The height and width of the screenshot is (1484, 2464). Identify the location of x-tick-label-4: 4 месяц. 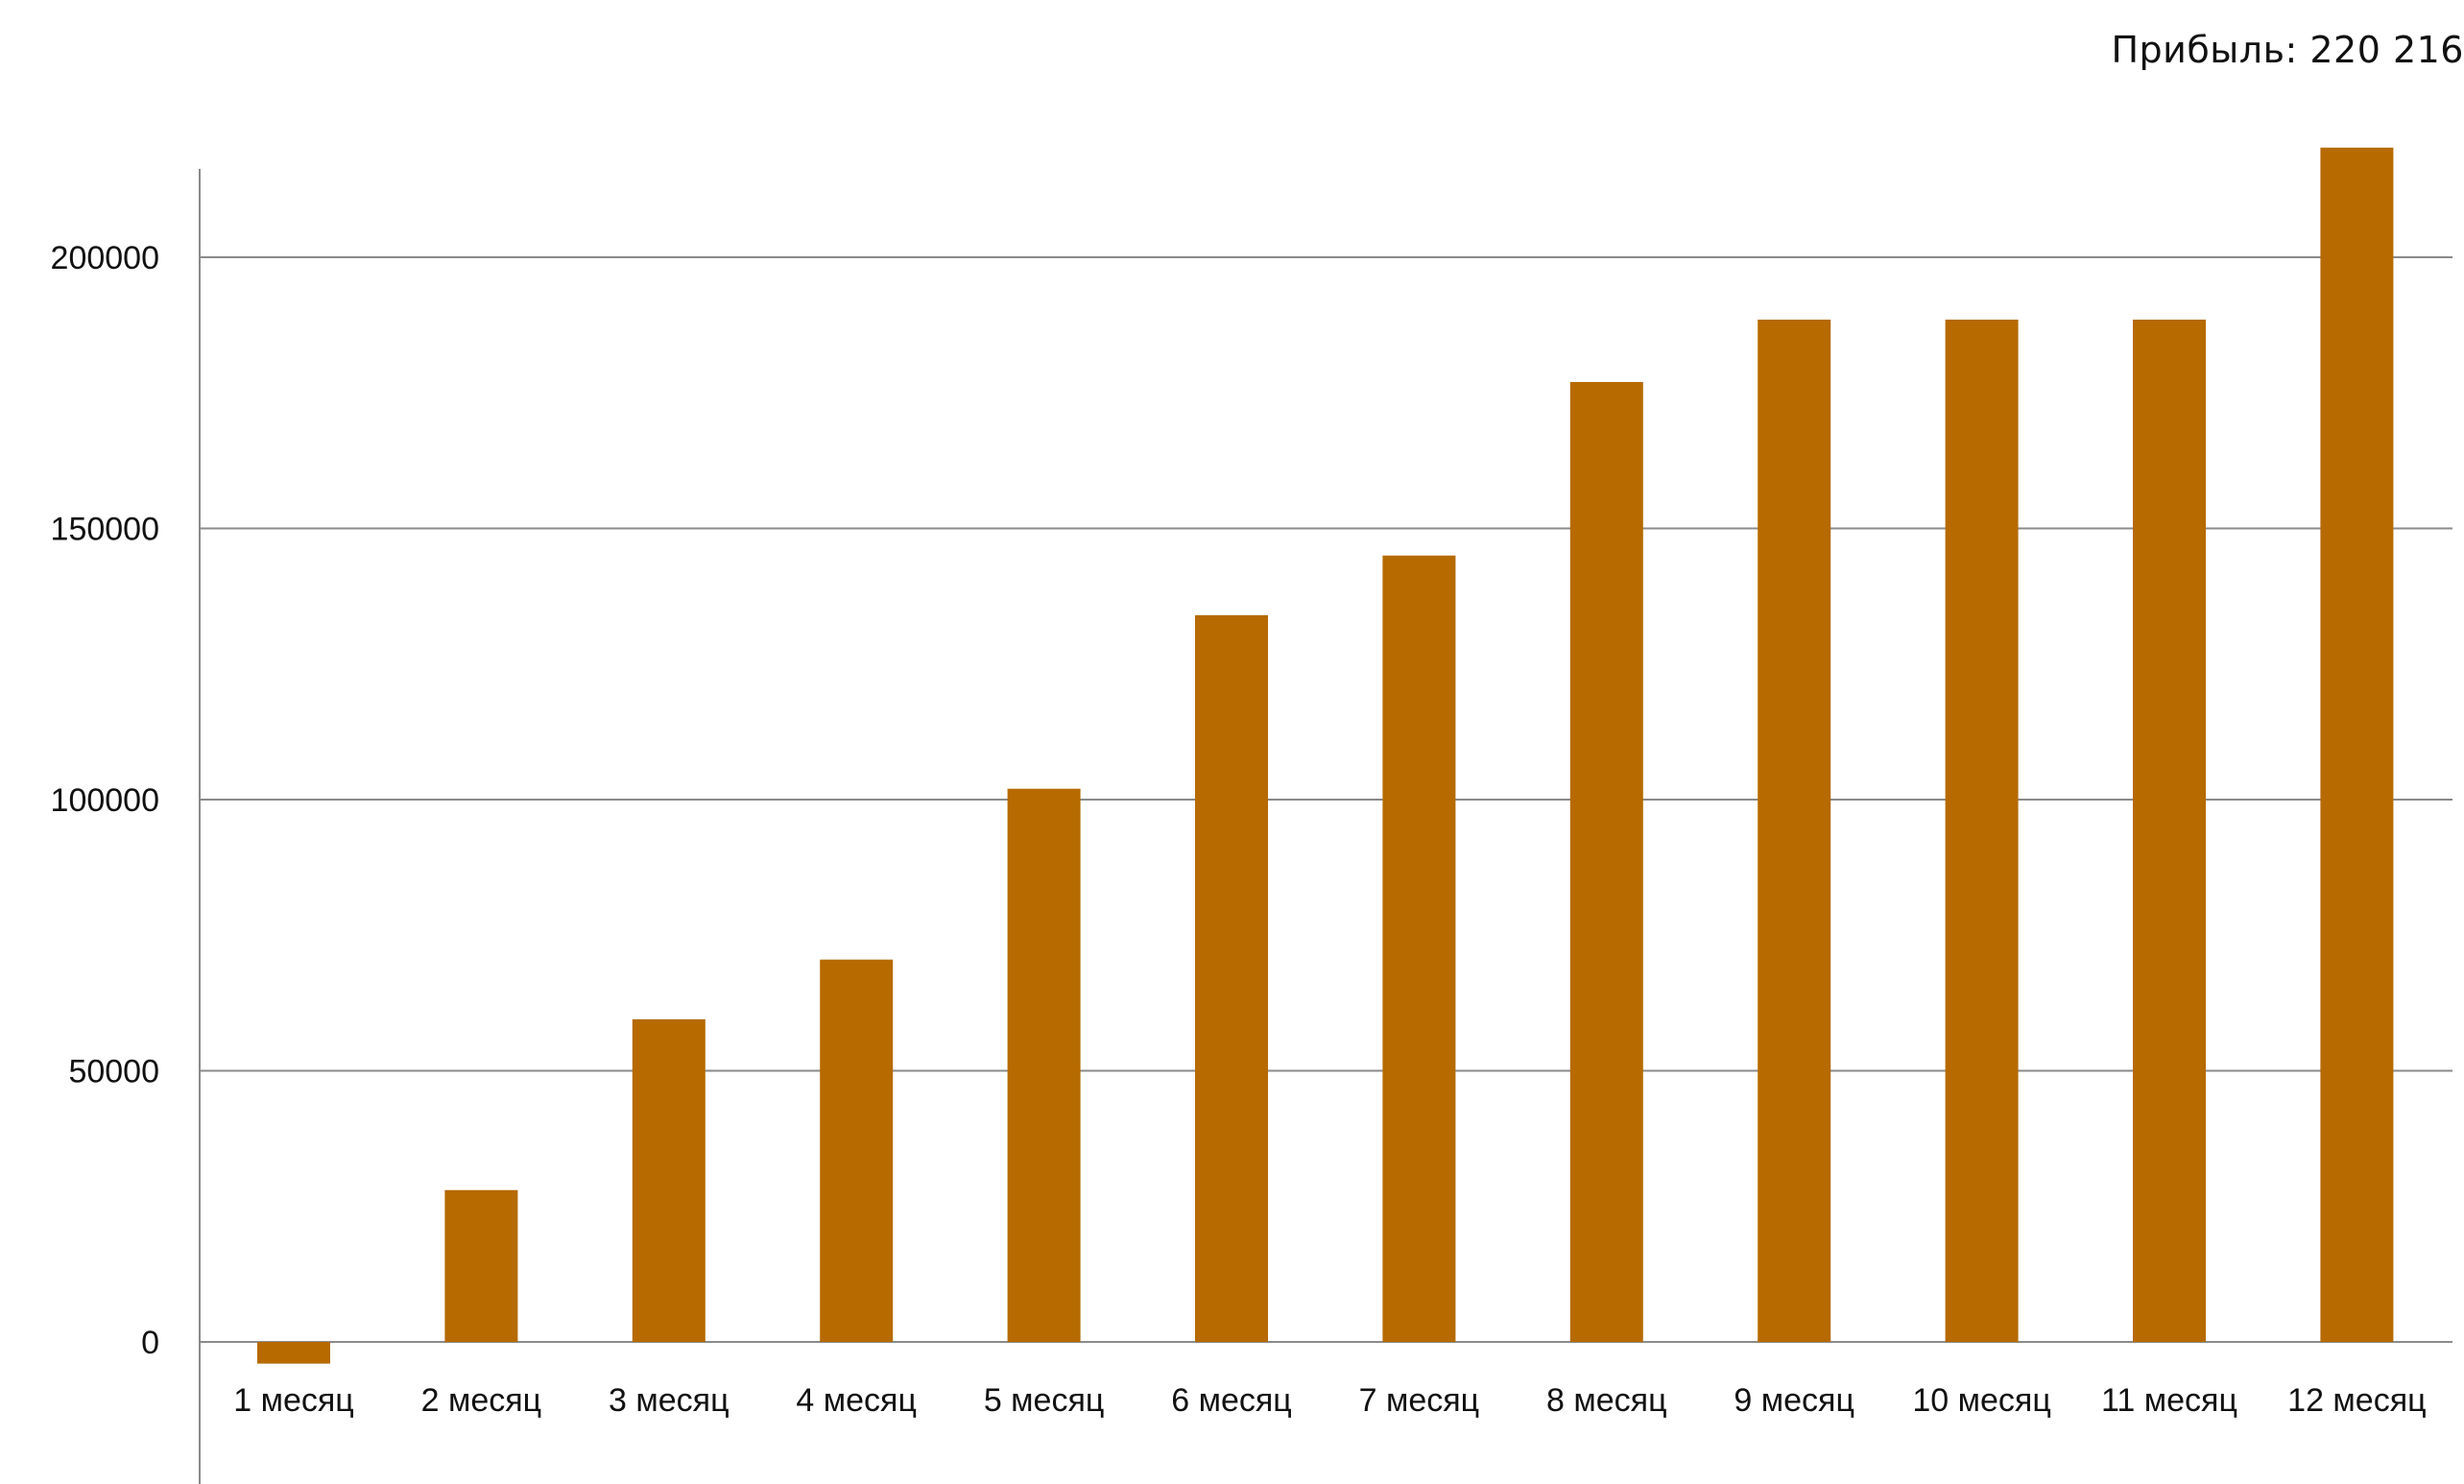
(856, 1400).